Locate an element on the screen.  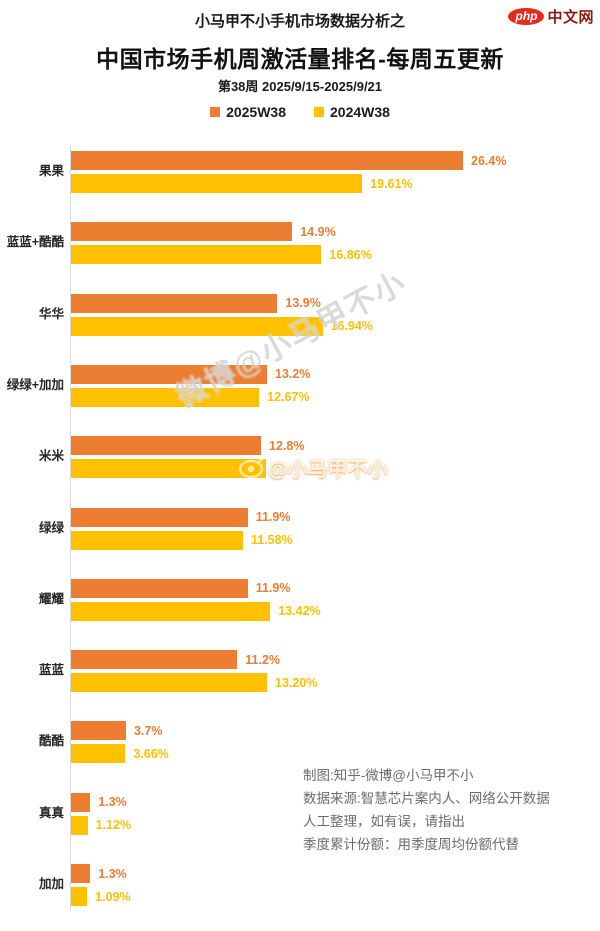
bar-value-2024W38: 16.86% is located at coordinates (350, 254).